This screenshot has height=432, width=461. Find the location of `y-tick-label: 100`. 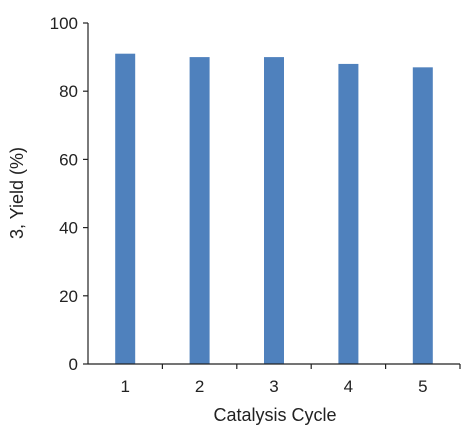

y-tick-label: 100 is located at coordinates (64, 23).